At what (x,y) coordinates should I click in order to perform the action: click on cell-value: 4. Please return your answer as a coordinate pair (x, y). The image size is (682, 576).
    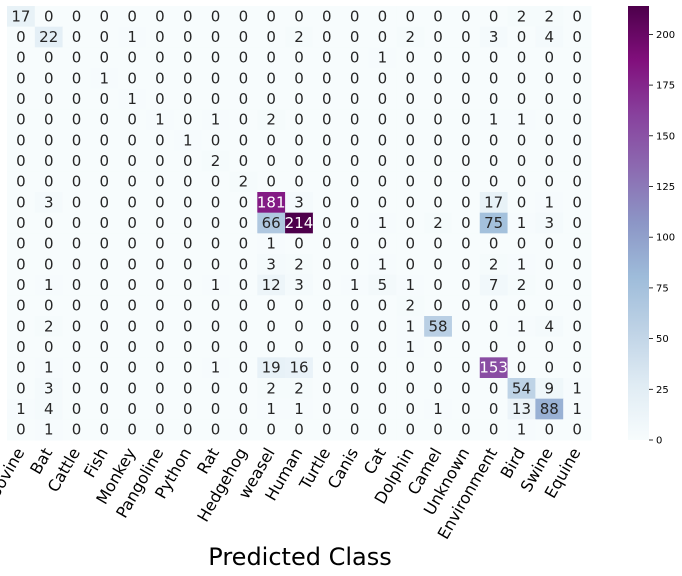
    Looking at the image, I should click on (550, 326).